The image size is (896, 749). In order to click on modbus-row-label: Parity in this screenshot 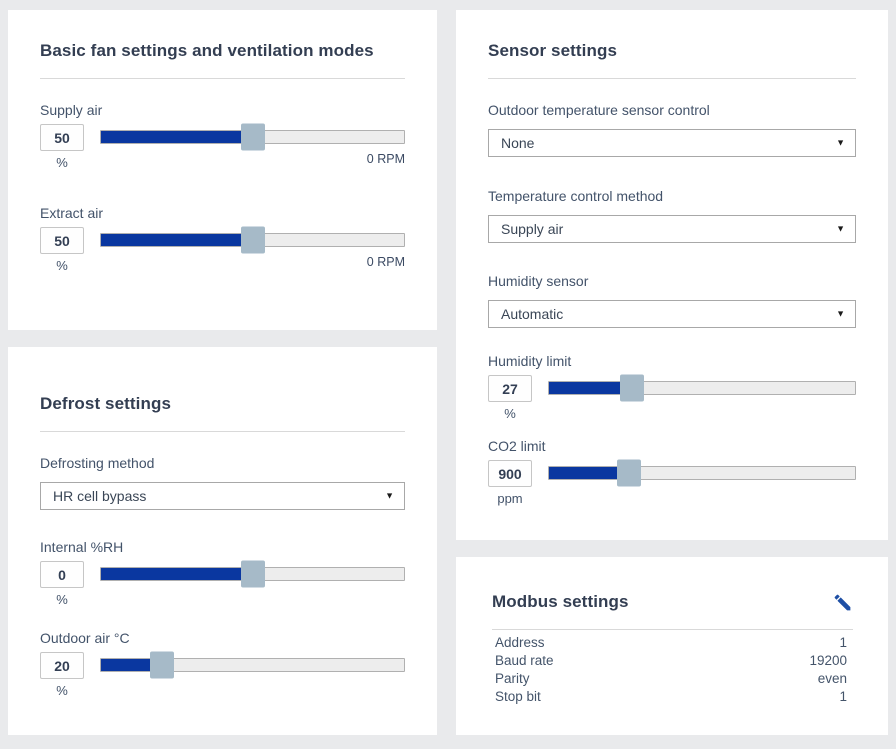, I will do `click(512, 678)`.